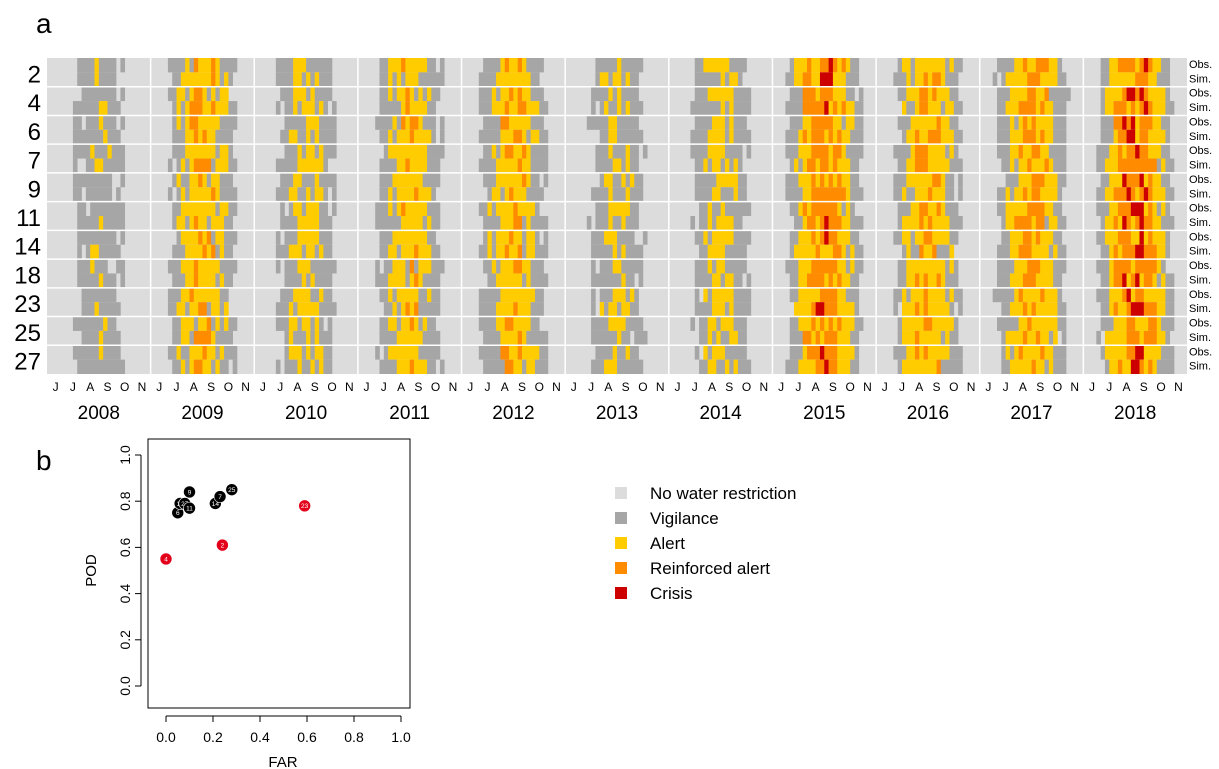 The image size is (1219, 769). I want to click on month-tick-label: N, so click(556, 387).